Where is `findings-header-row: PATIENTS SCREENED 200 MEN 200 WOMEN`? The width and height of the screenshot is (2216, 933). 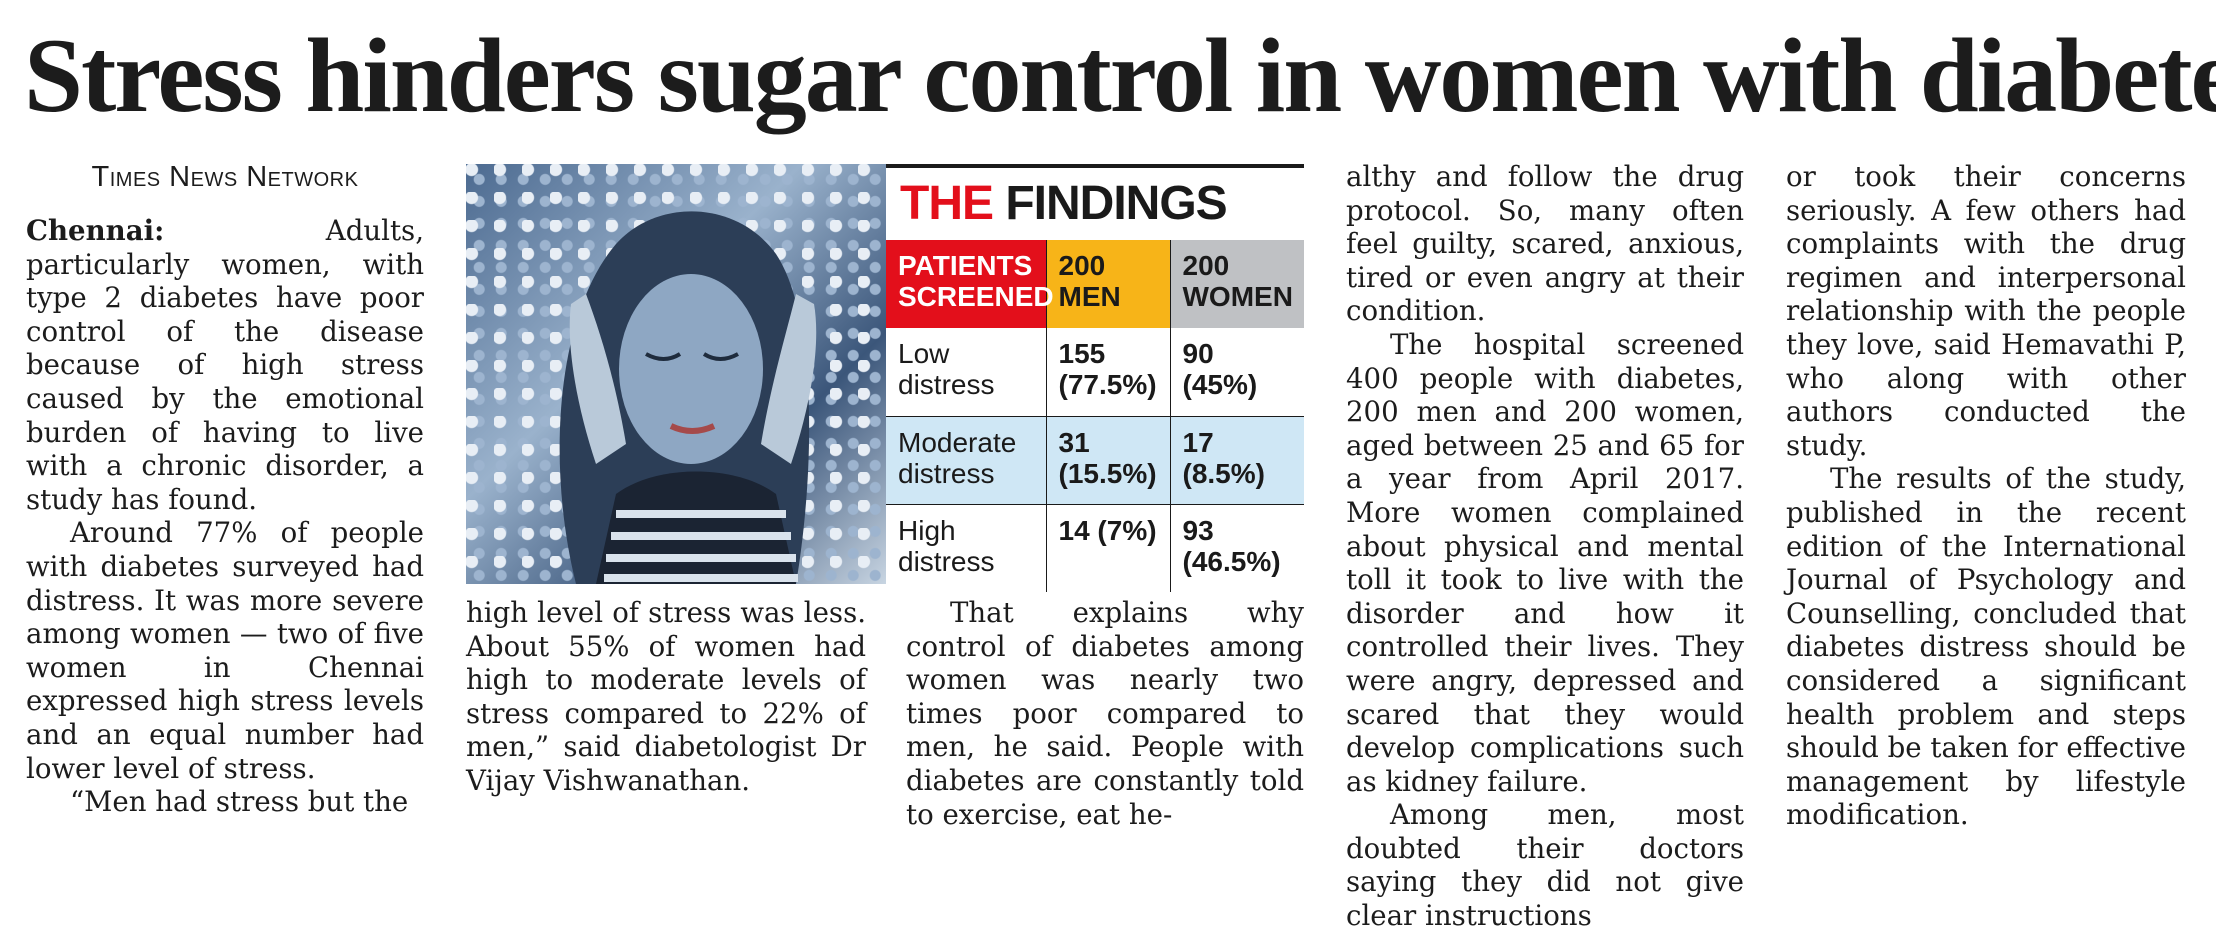
findings-header-row: PATIENTS SCREENED 200 MEN 200 WOMEN is located at coordinates (1095, 284).